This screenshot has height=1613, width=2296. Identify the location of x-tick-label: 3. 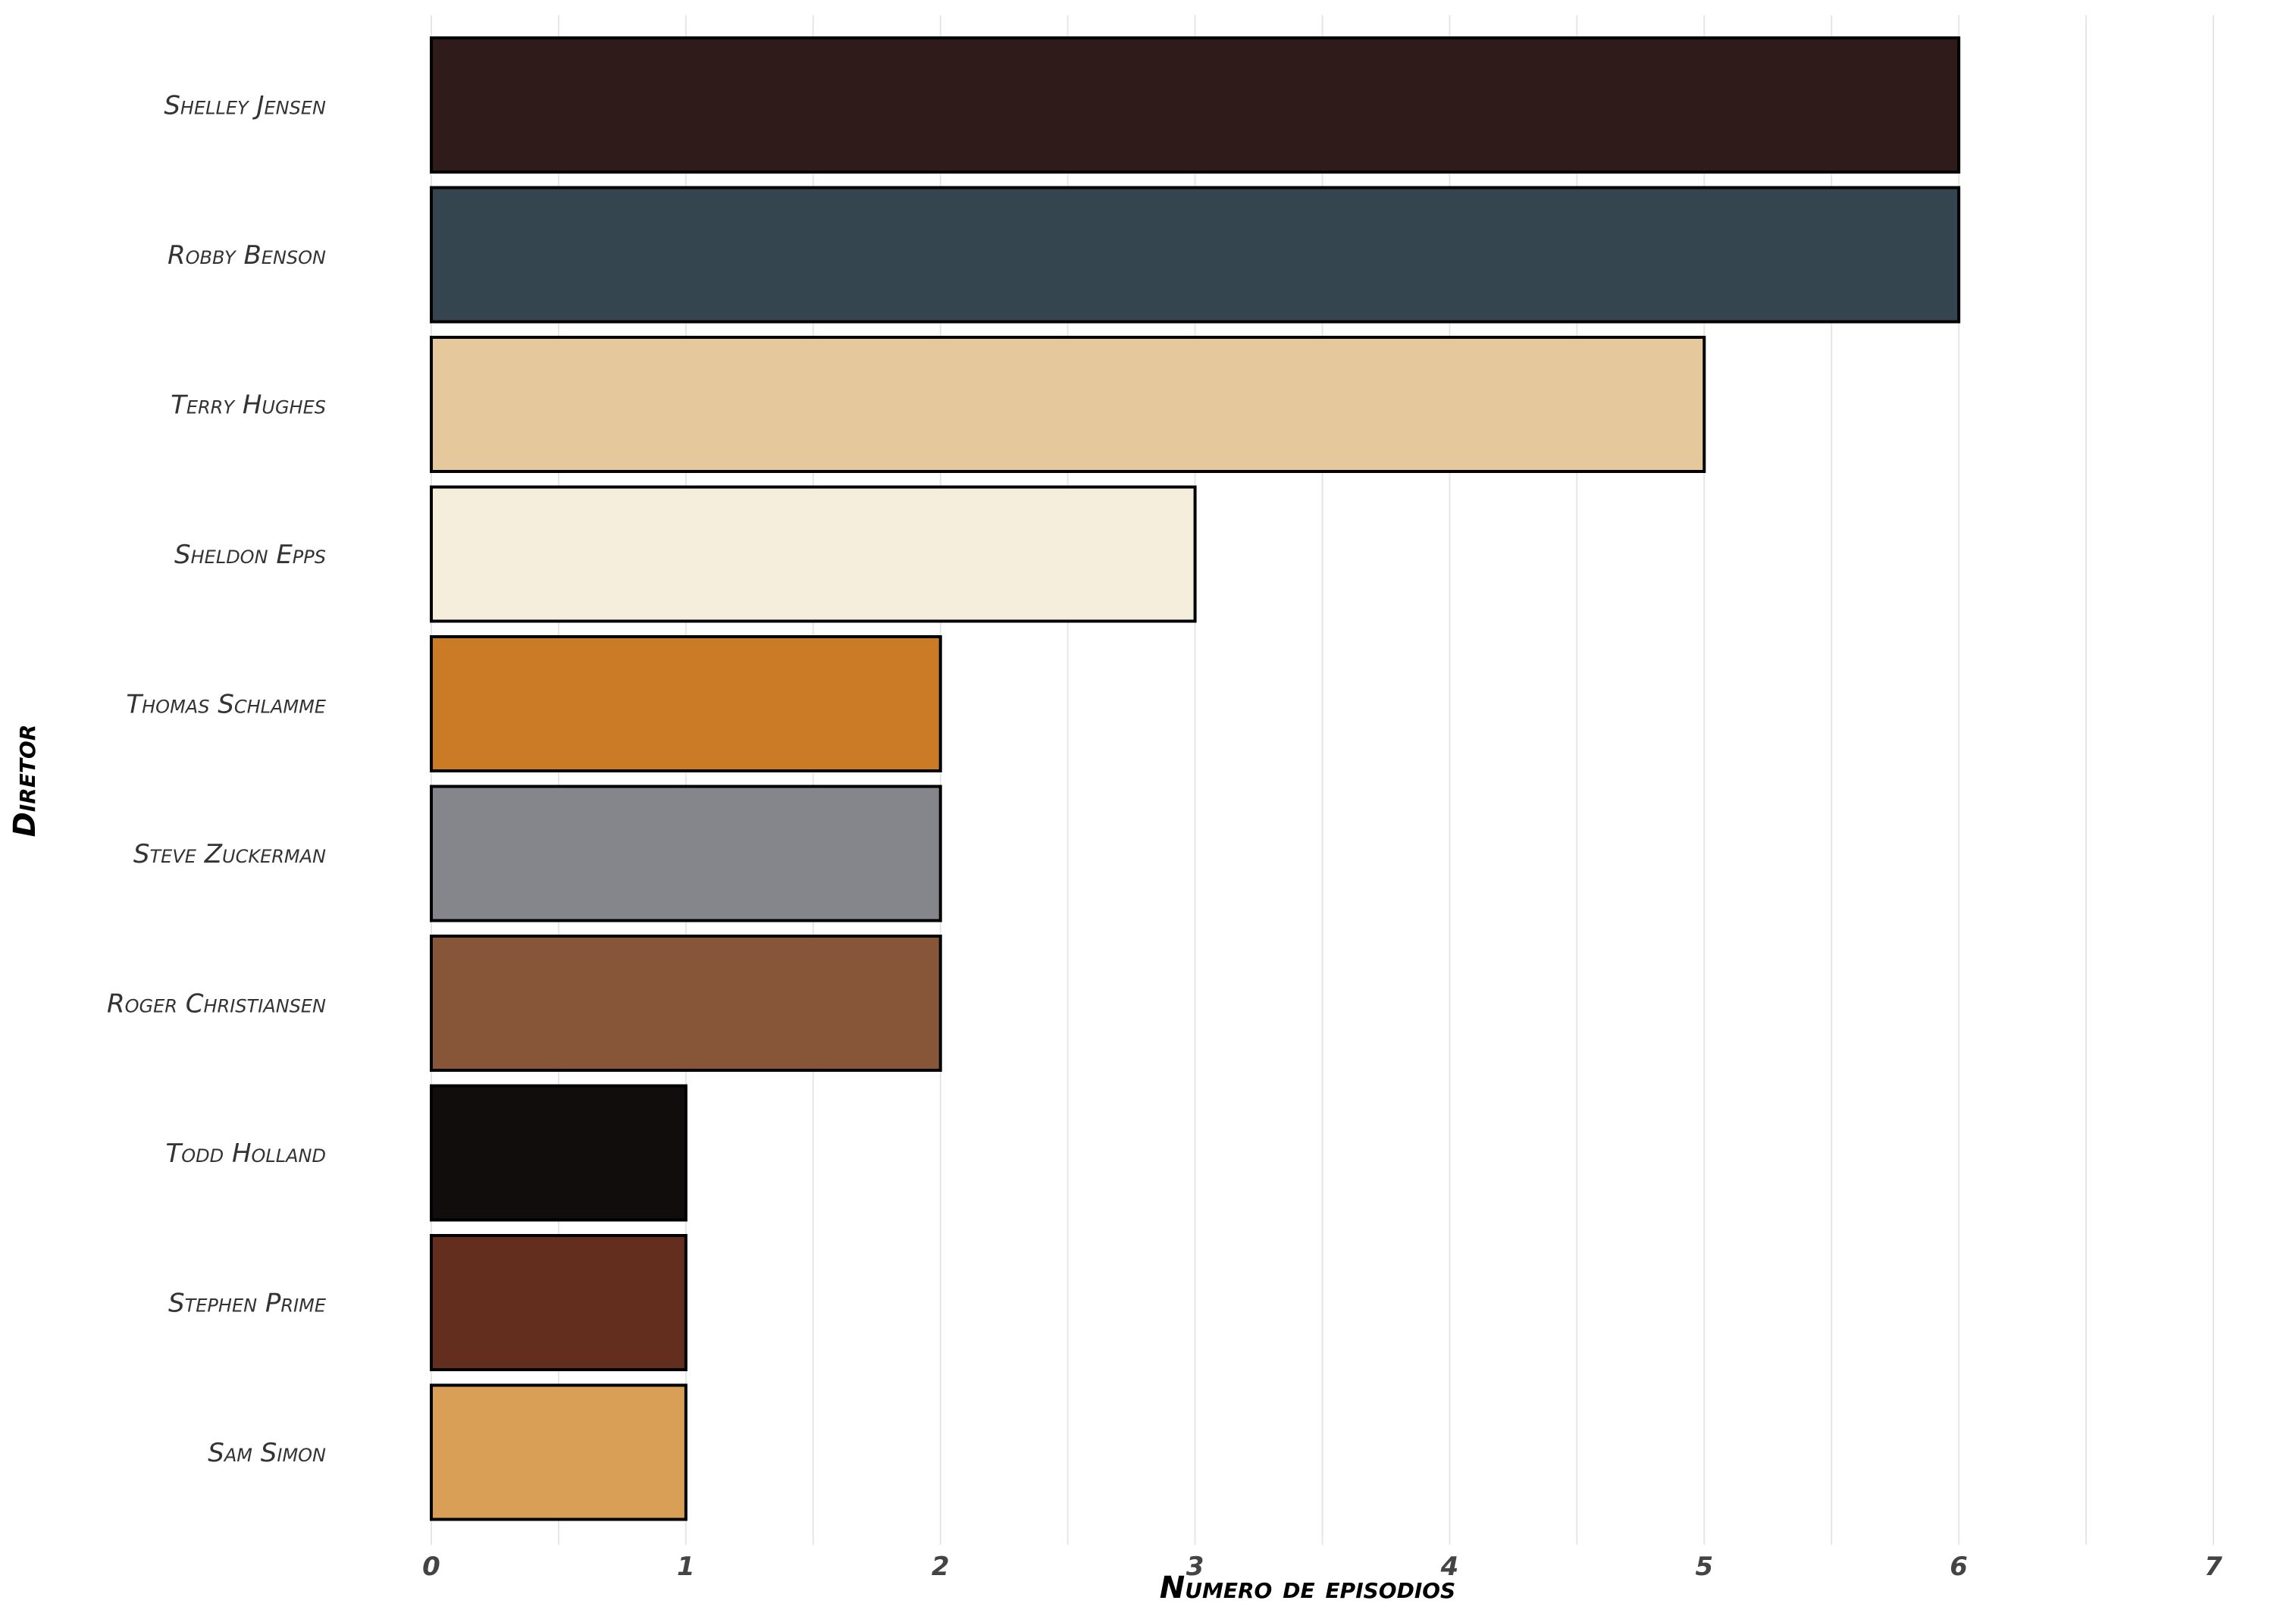
(1195, 1567).